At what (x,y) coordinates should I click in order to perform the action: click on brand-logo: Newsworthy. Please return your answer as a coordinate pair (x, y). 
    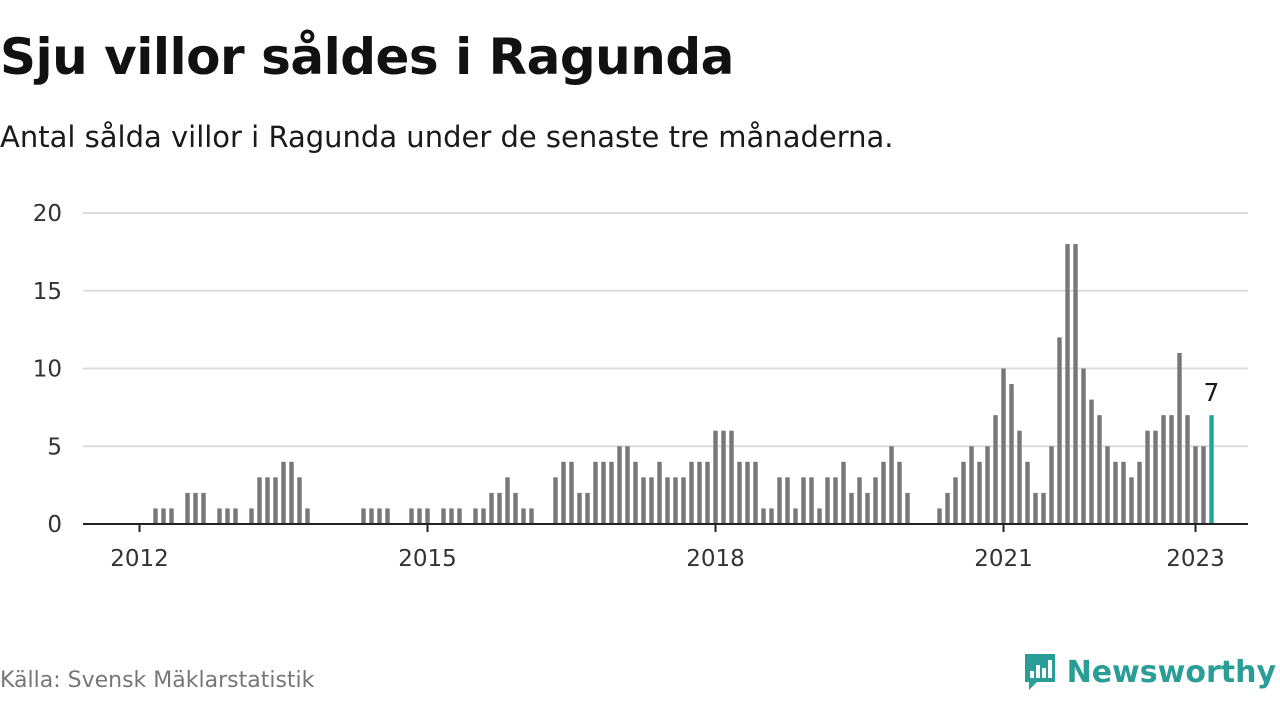
    Looking at the image, I should click on (1149, 672).